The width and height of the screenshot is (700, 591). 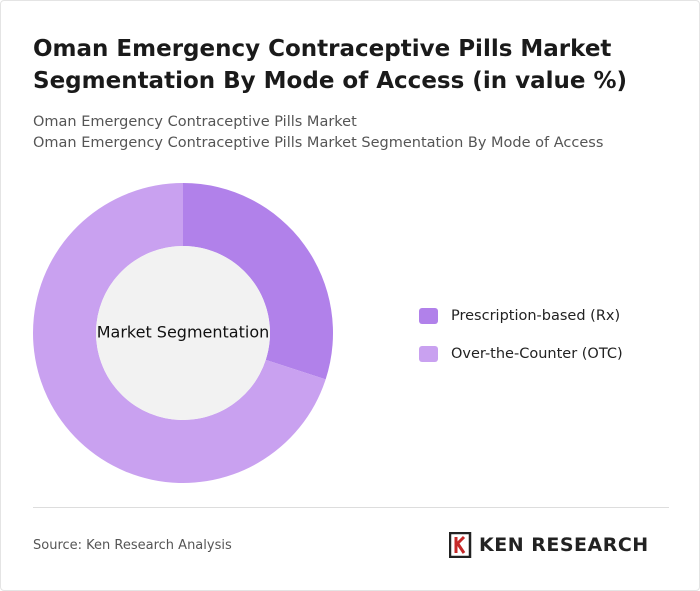 What do you see at coordinates (537, 354) in the screenshot?
I see `legend-label: Over-the-Counter (OTC)` at bounding box center [537, 354].